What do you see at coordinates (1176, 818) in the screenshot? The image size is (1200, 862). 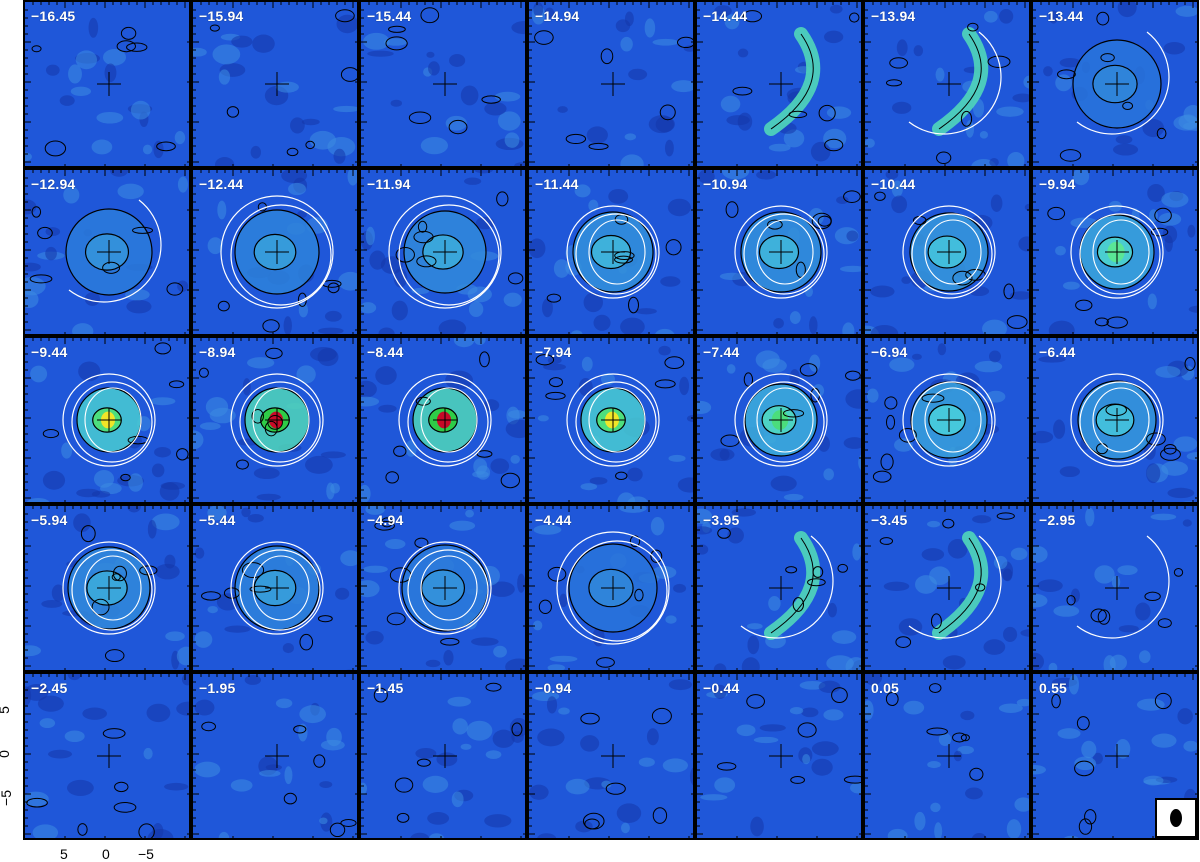 I see `beam-ellipse-icon` at bounding box center [1176, 818].